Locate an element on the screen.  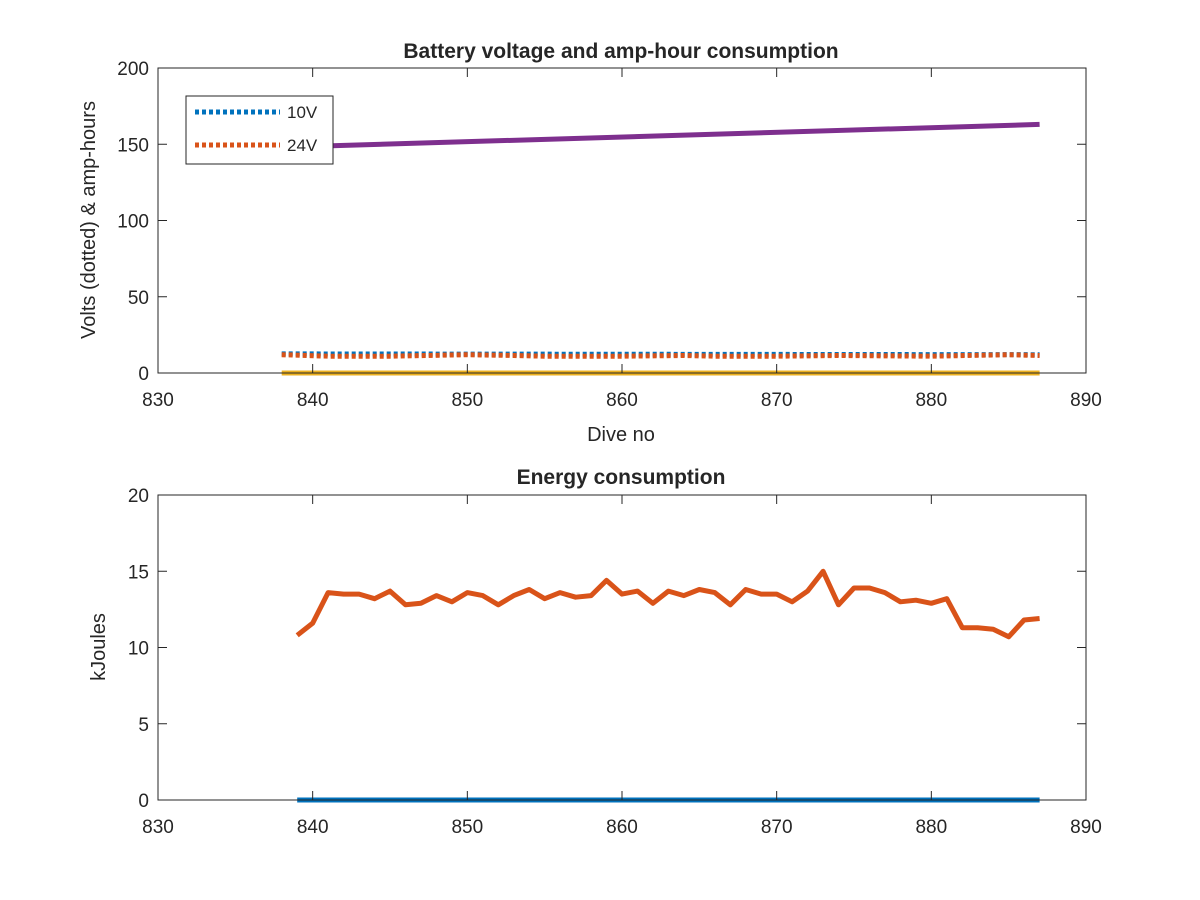
top-chart-xtick-label: 840 is located at coordinates (313, 400).